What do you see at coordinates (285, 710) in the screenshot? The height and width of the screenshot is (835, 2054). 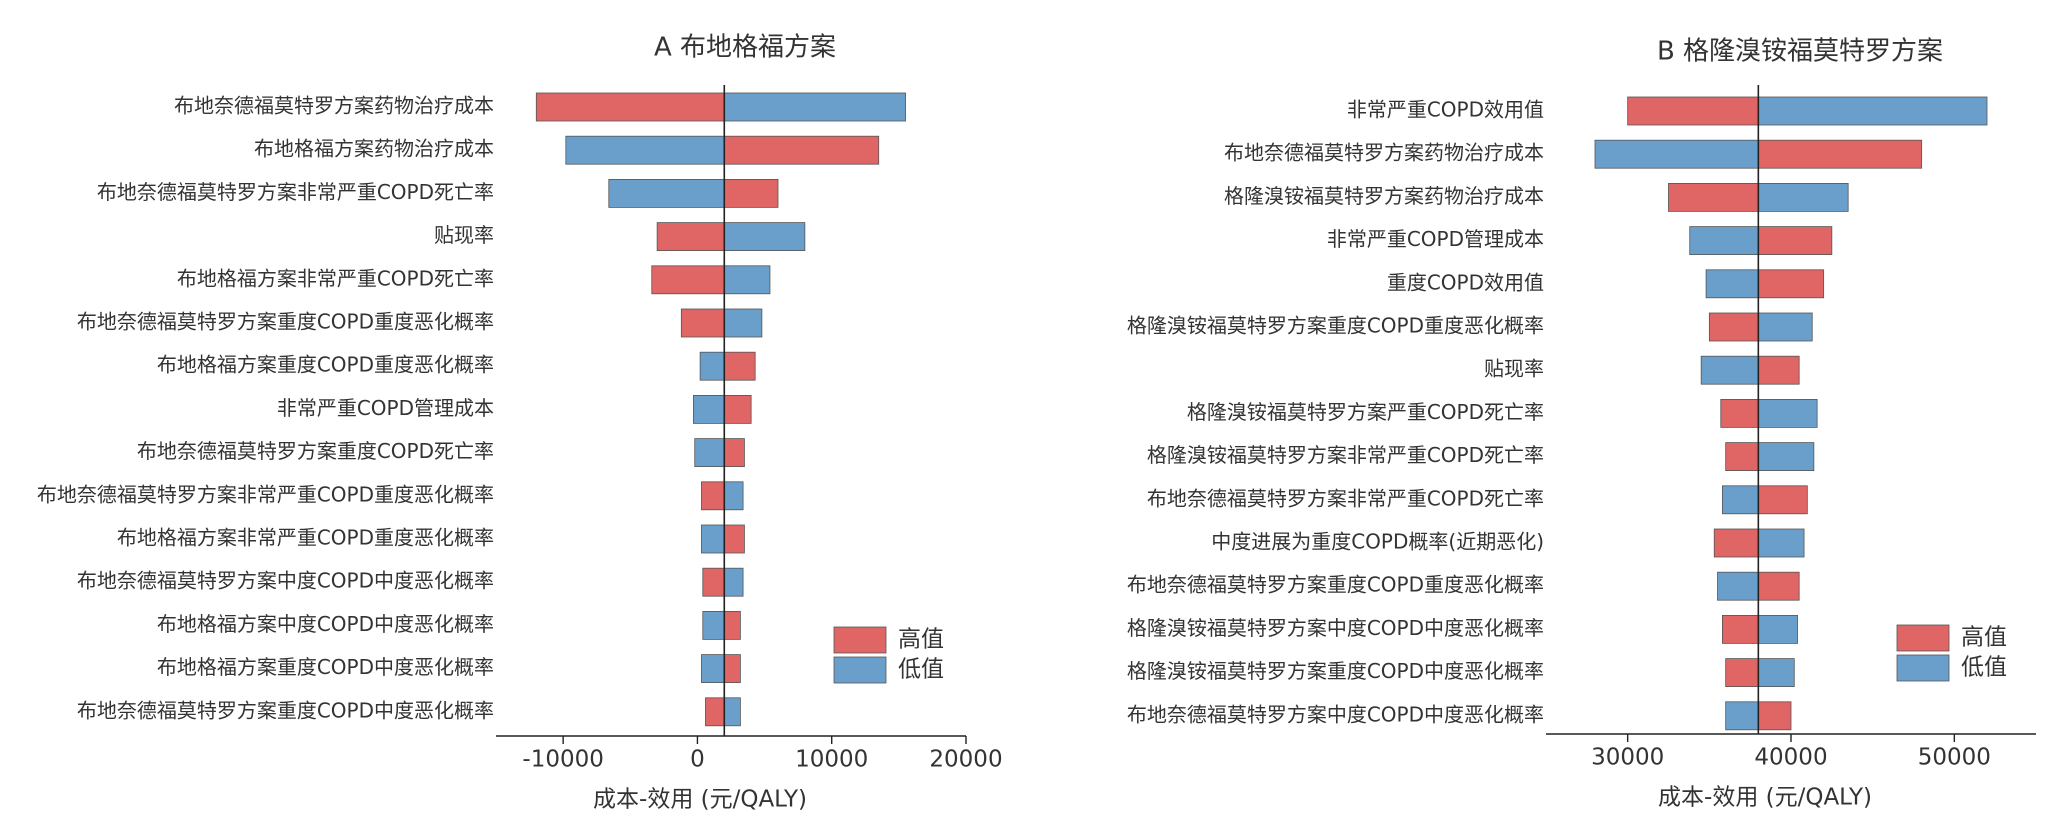 I see `category-label: 布地奈德福莫特罗方案重度COPD中度恶化概率` at bounding box center [285, 710].